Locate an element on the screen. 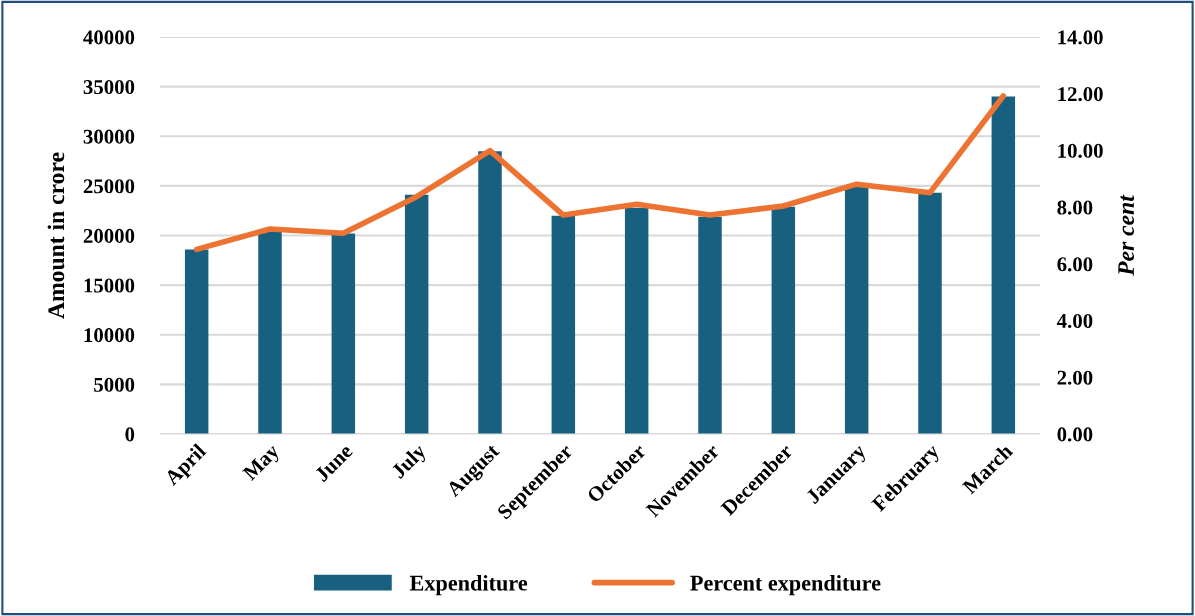  legend-label: Expenditure is located at coordinates (468, 585).